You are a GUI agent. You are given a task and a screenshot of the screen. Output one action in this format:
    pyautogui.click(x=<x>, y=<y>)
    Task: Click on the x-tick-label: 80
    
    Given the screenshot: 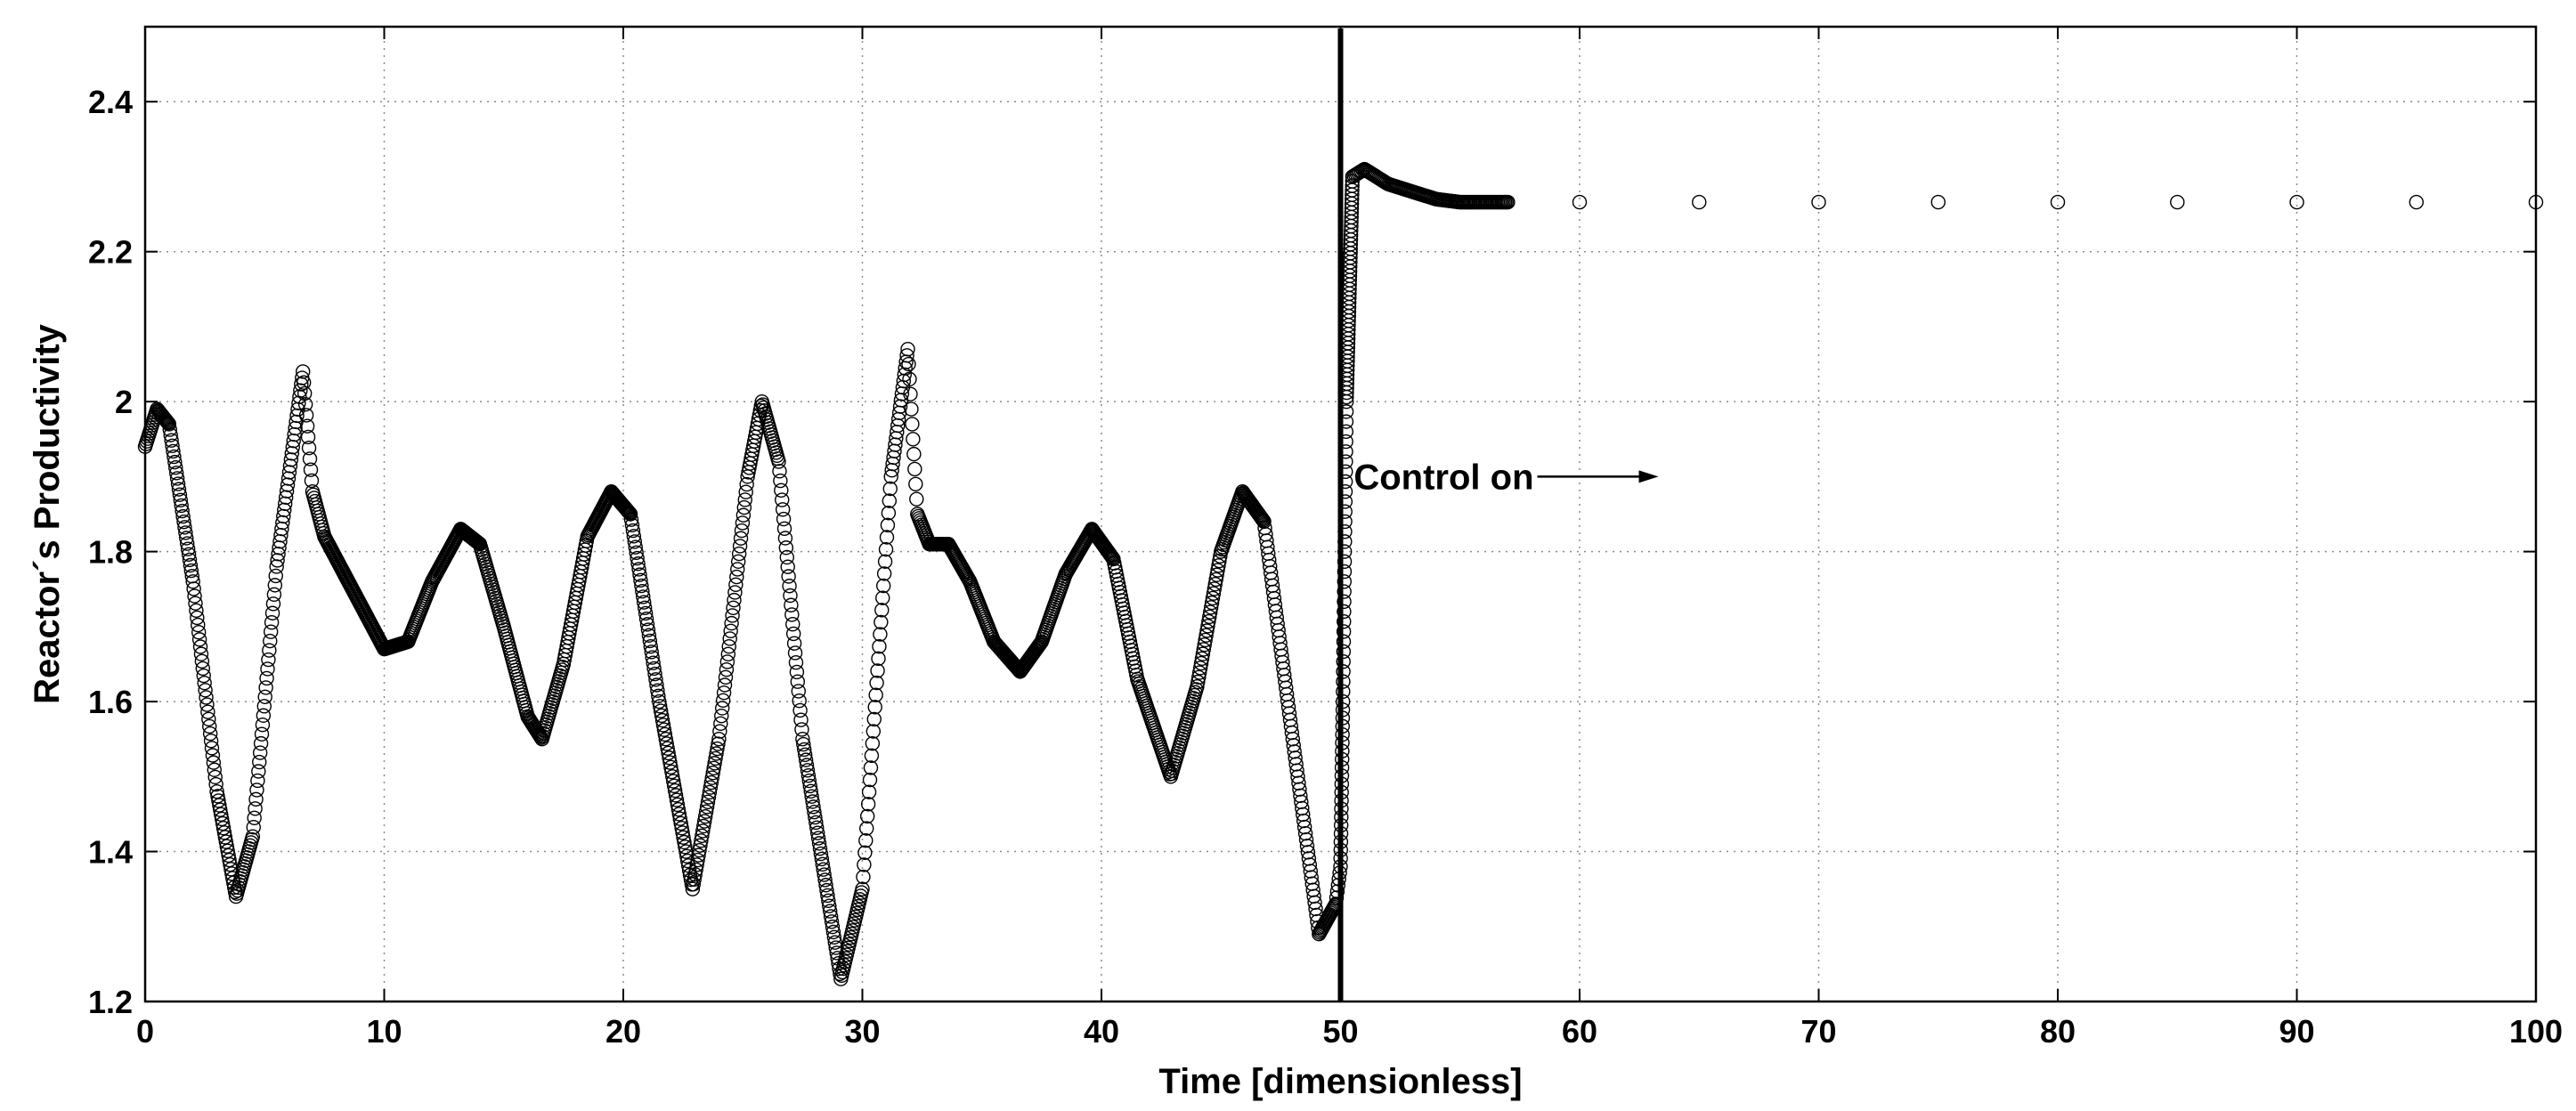 What is the action you would take?
    pyautogui.click(x=2058, y=1031)
    